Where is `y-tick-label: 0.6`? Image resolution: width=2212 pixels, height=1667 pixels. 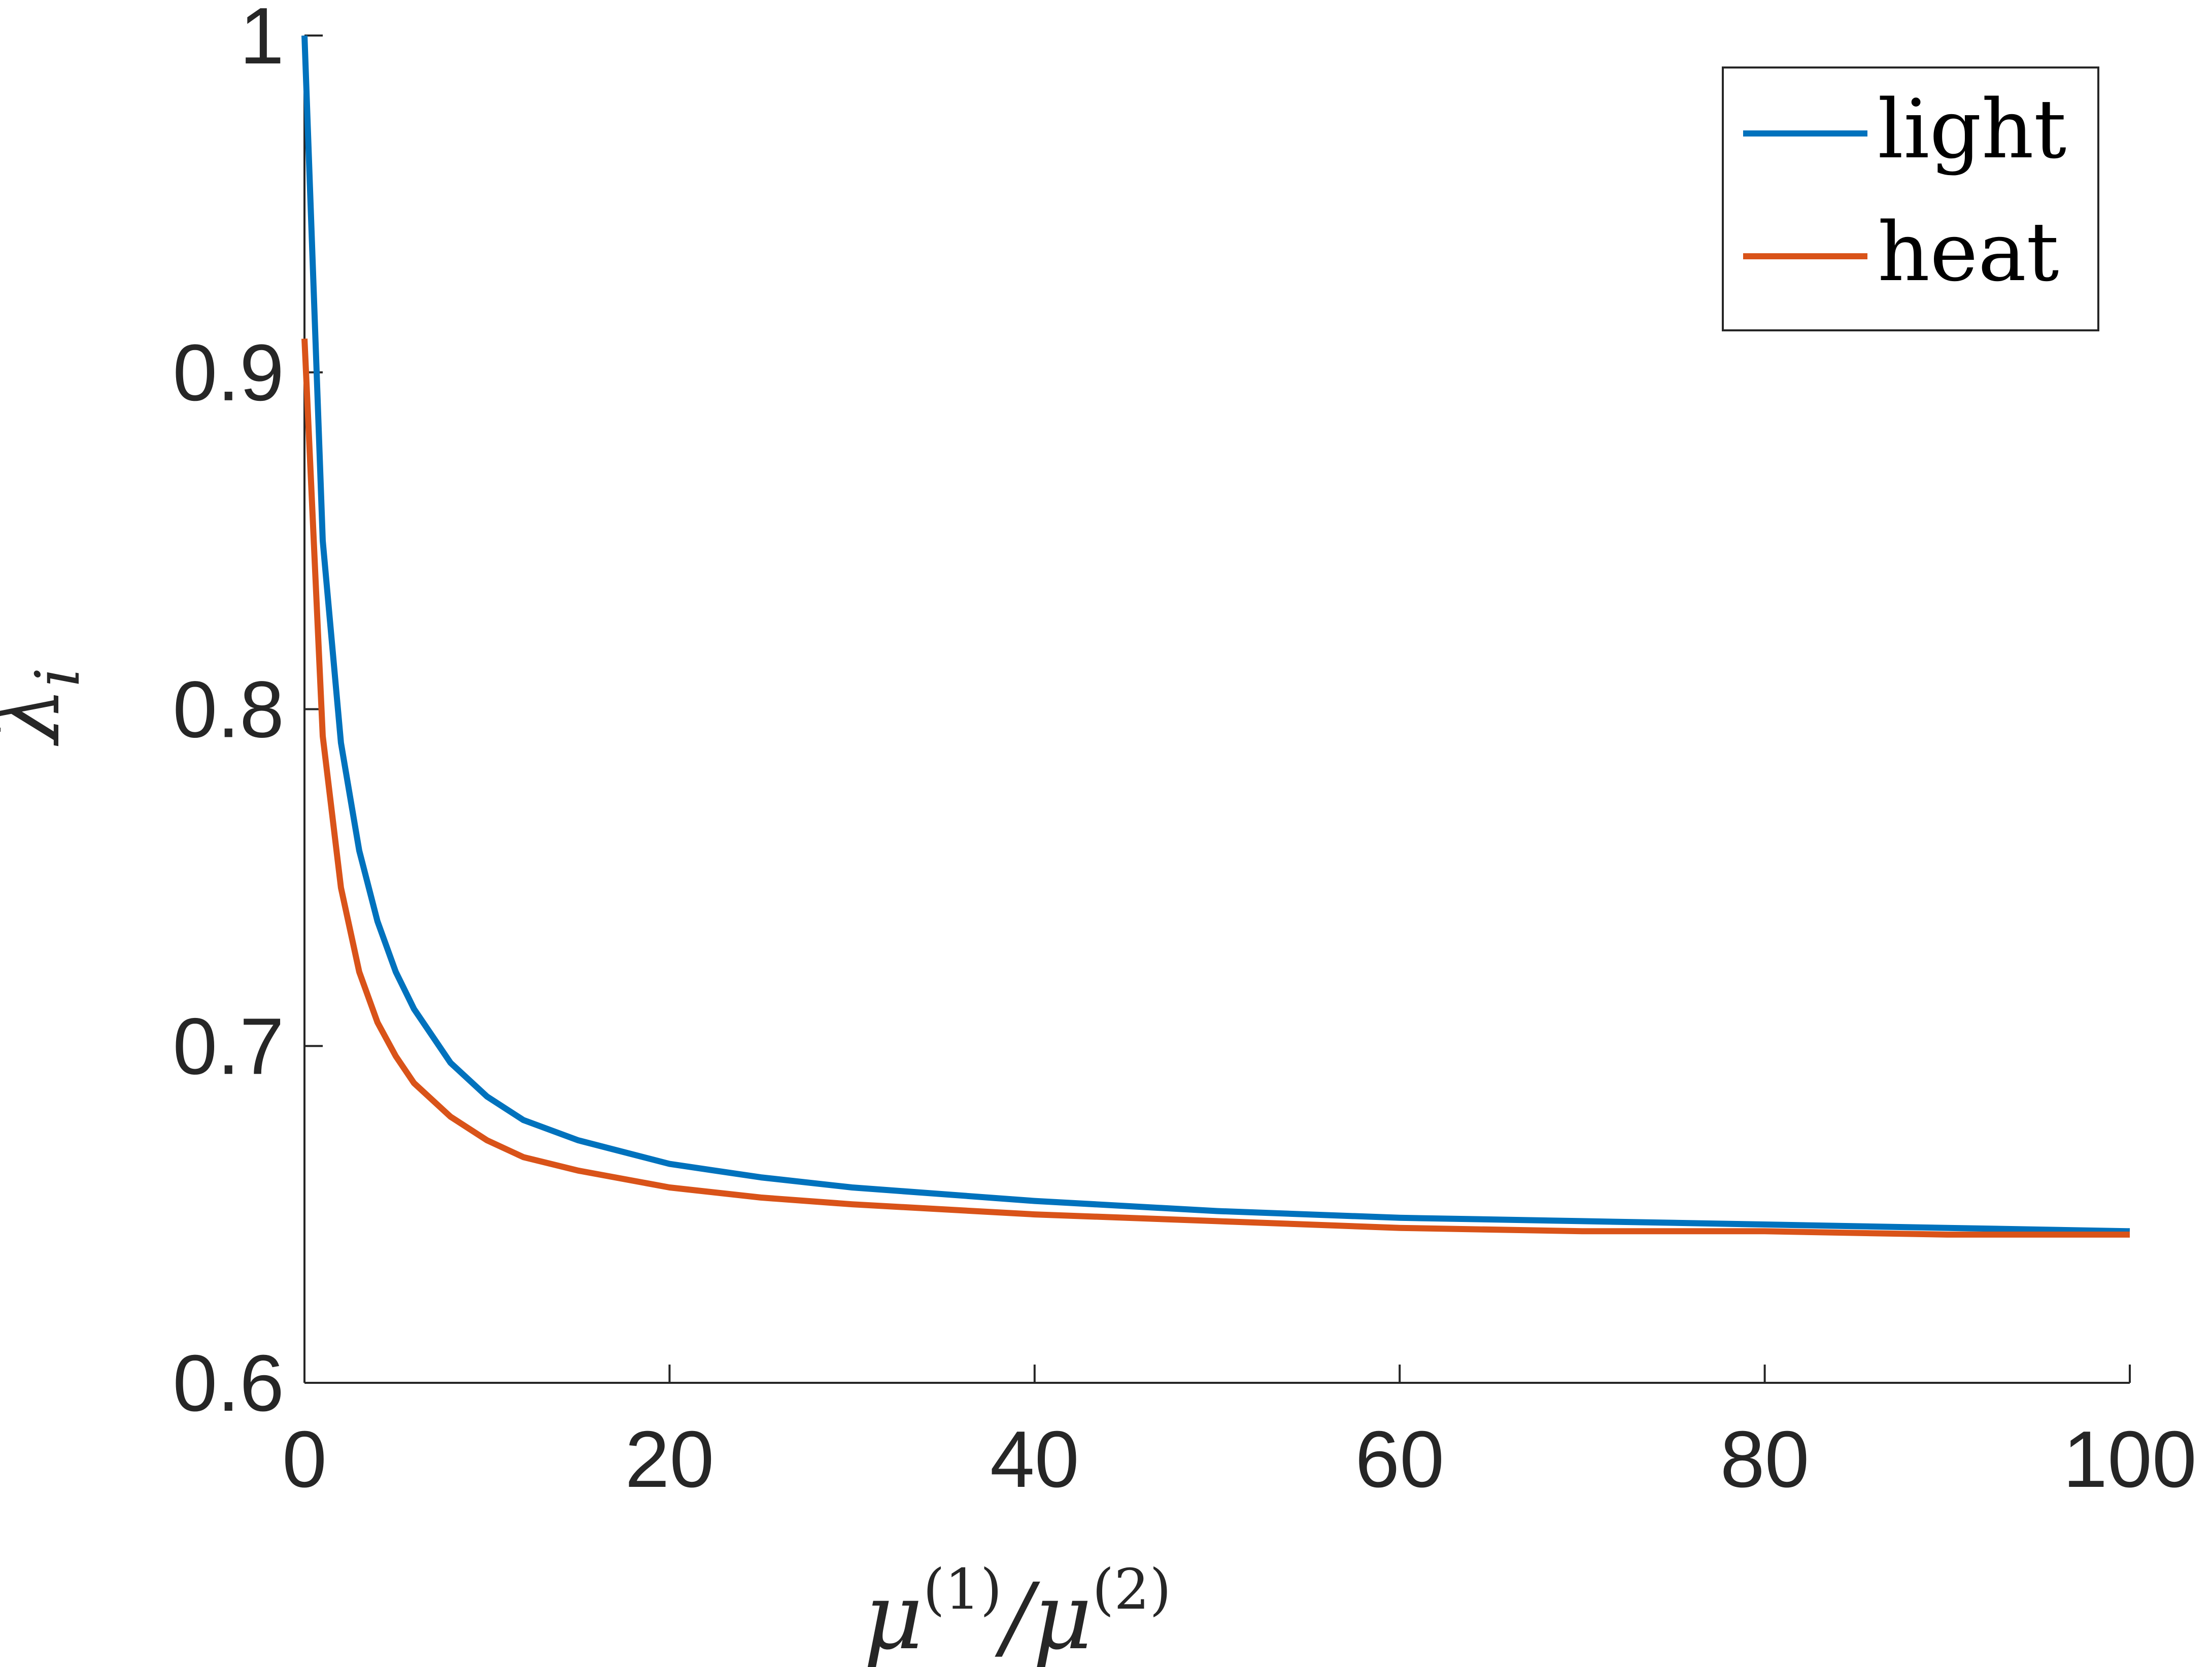
y-tick-label: 0.6 is located at coordinates (228, 1384).